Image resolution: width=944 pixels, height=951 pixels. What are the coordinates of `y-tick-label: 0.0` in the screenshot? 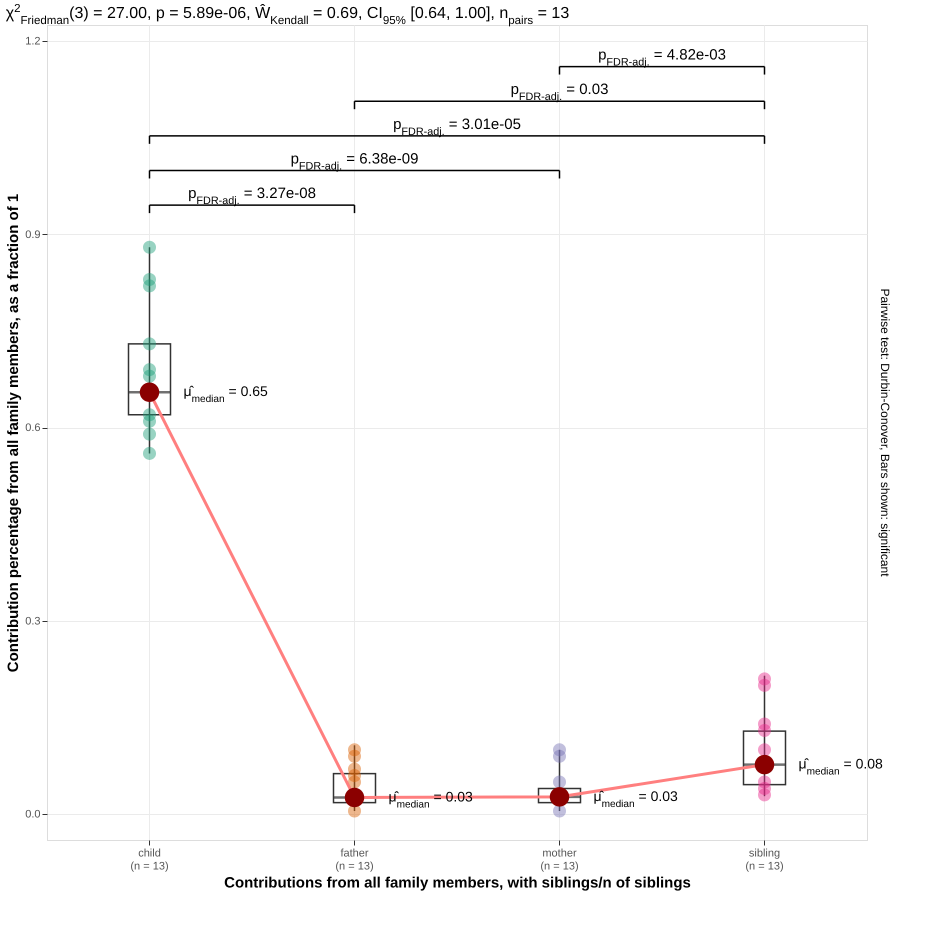 It's located at (32, 814).